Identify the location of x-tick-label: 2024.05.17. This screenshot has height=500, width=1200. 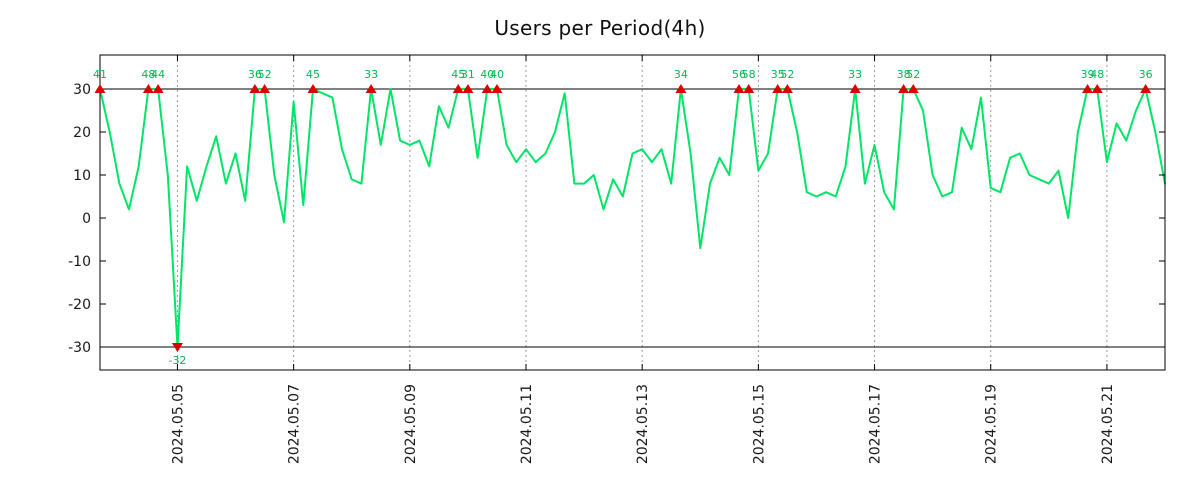
(876, 424).